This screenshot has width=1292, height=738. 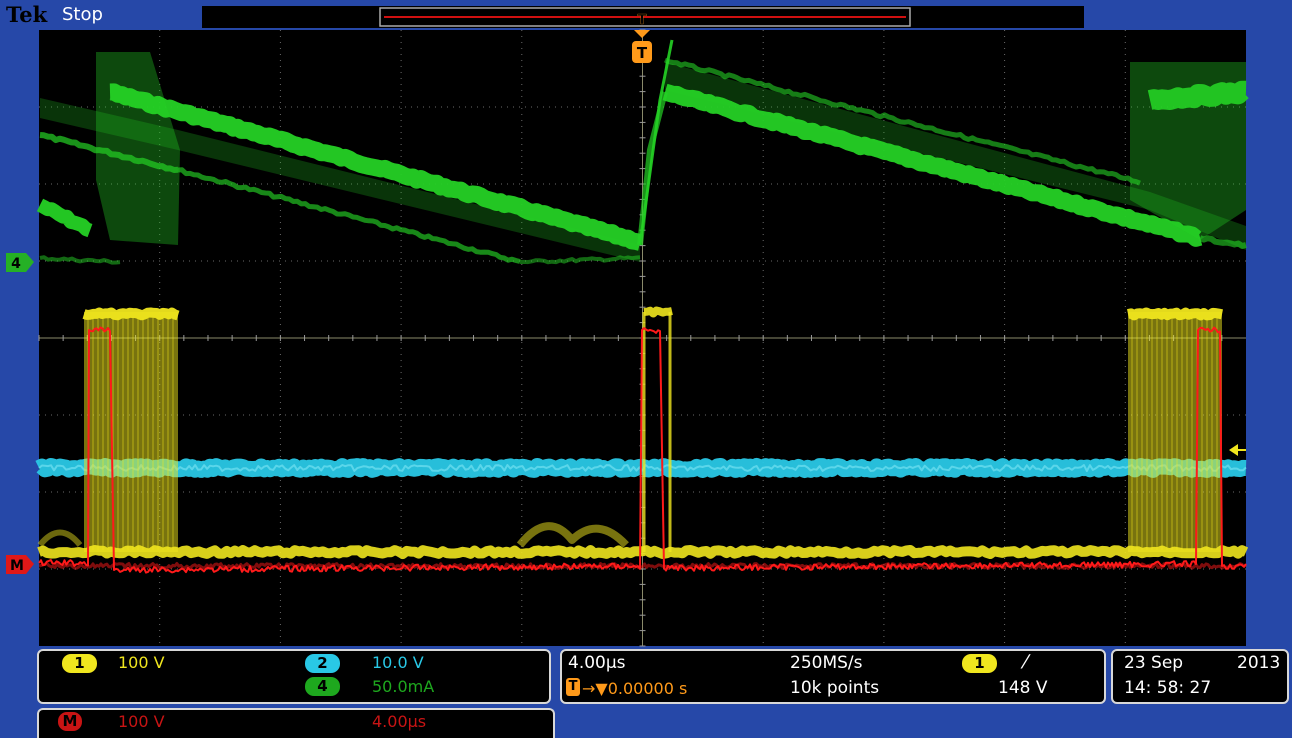 I want to click on trigger-source-badge: 1, so click(x=979, y=663).